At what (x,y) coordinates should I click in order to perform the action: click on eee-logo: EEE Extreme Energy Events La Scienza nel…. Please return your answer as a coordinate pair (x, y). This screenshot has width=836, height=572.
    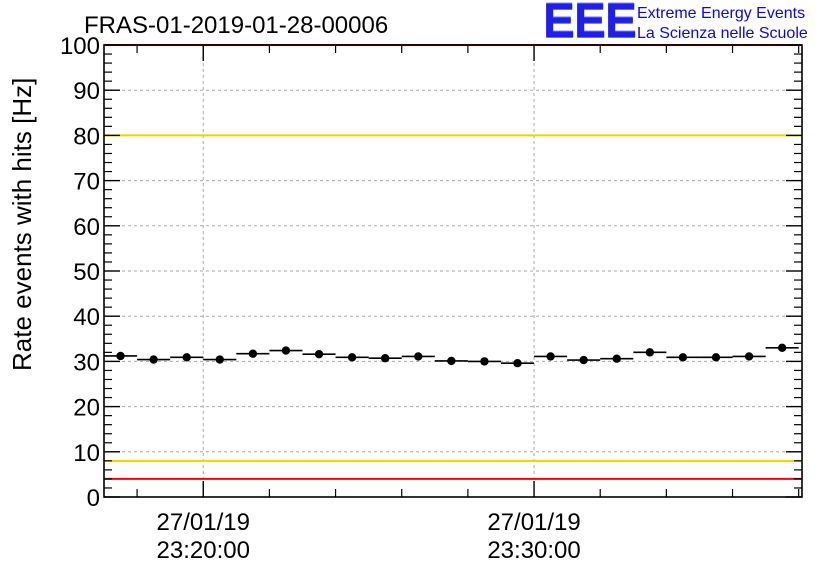
    Looking at the image, I should click on (688, 24).